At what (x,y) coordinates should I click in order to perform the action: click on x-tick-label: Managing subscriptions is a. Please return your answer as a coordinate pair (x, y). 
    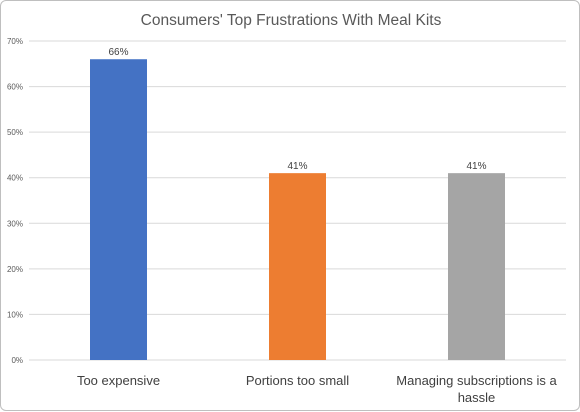
    Looking at the image, I should click on (476, 380).